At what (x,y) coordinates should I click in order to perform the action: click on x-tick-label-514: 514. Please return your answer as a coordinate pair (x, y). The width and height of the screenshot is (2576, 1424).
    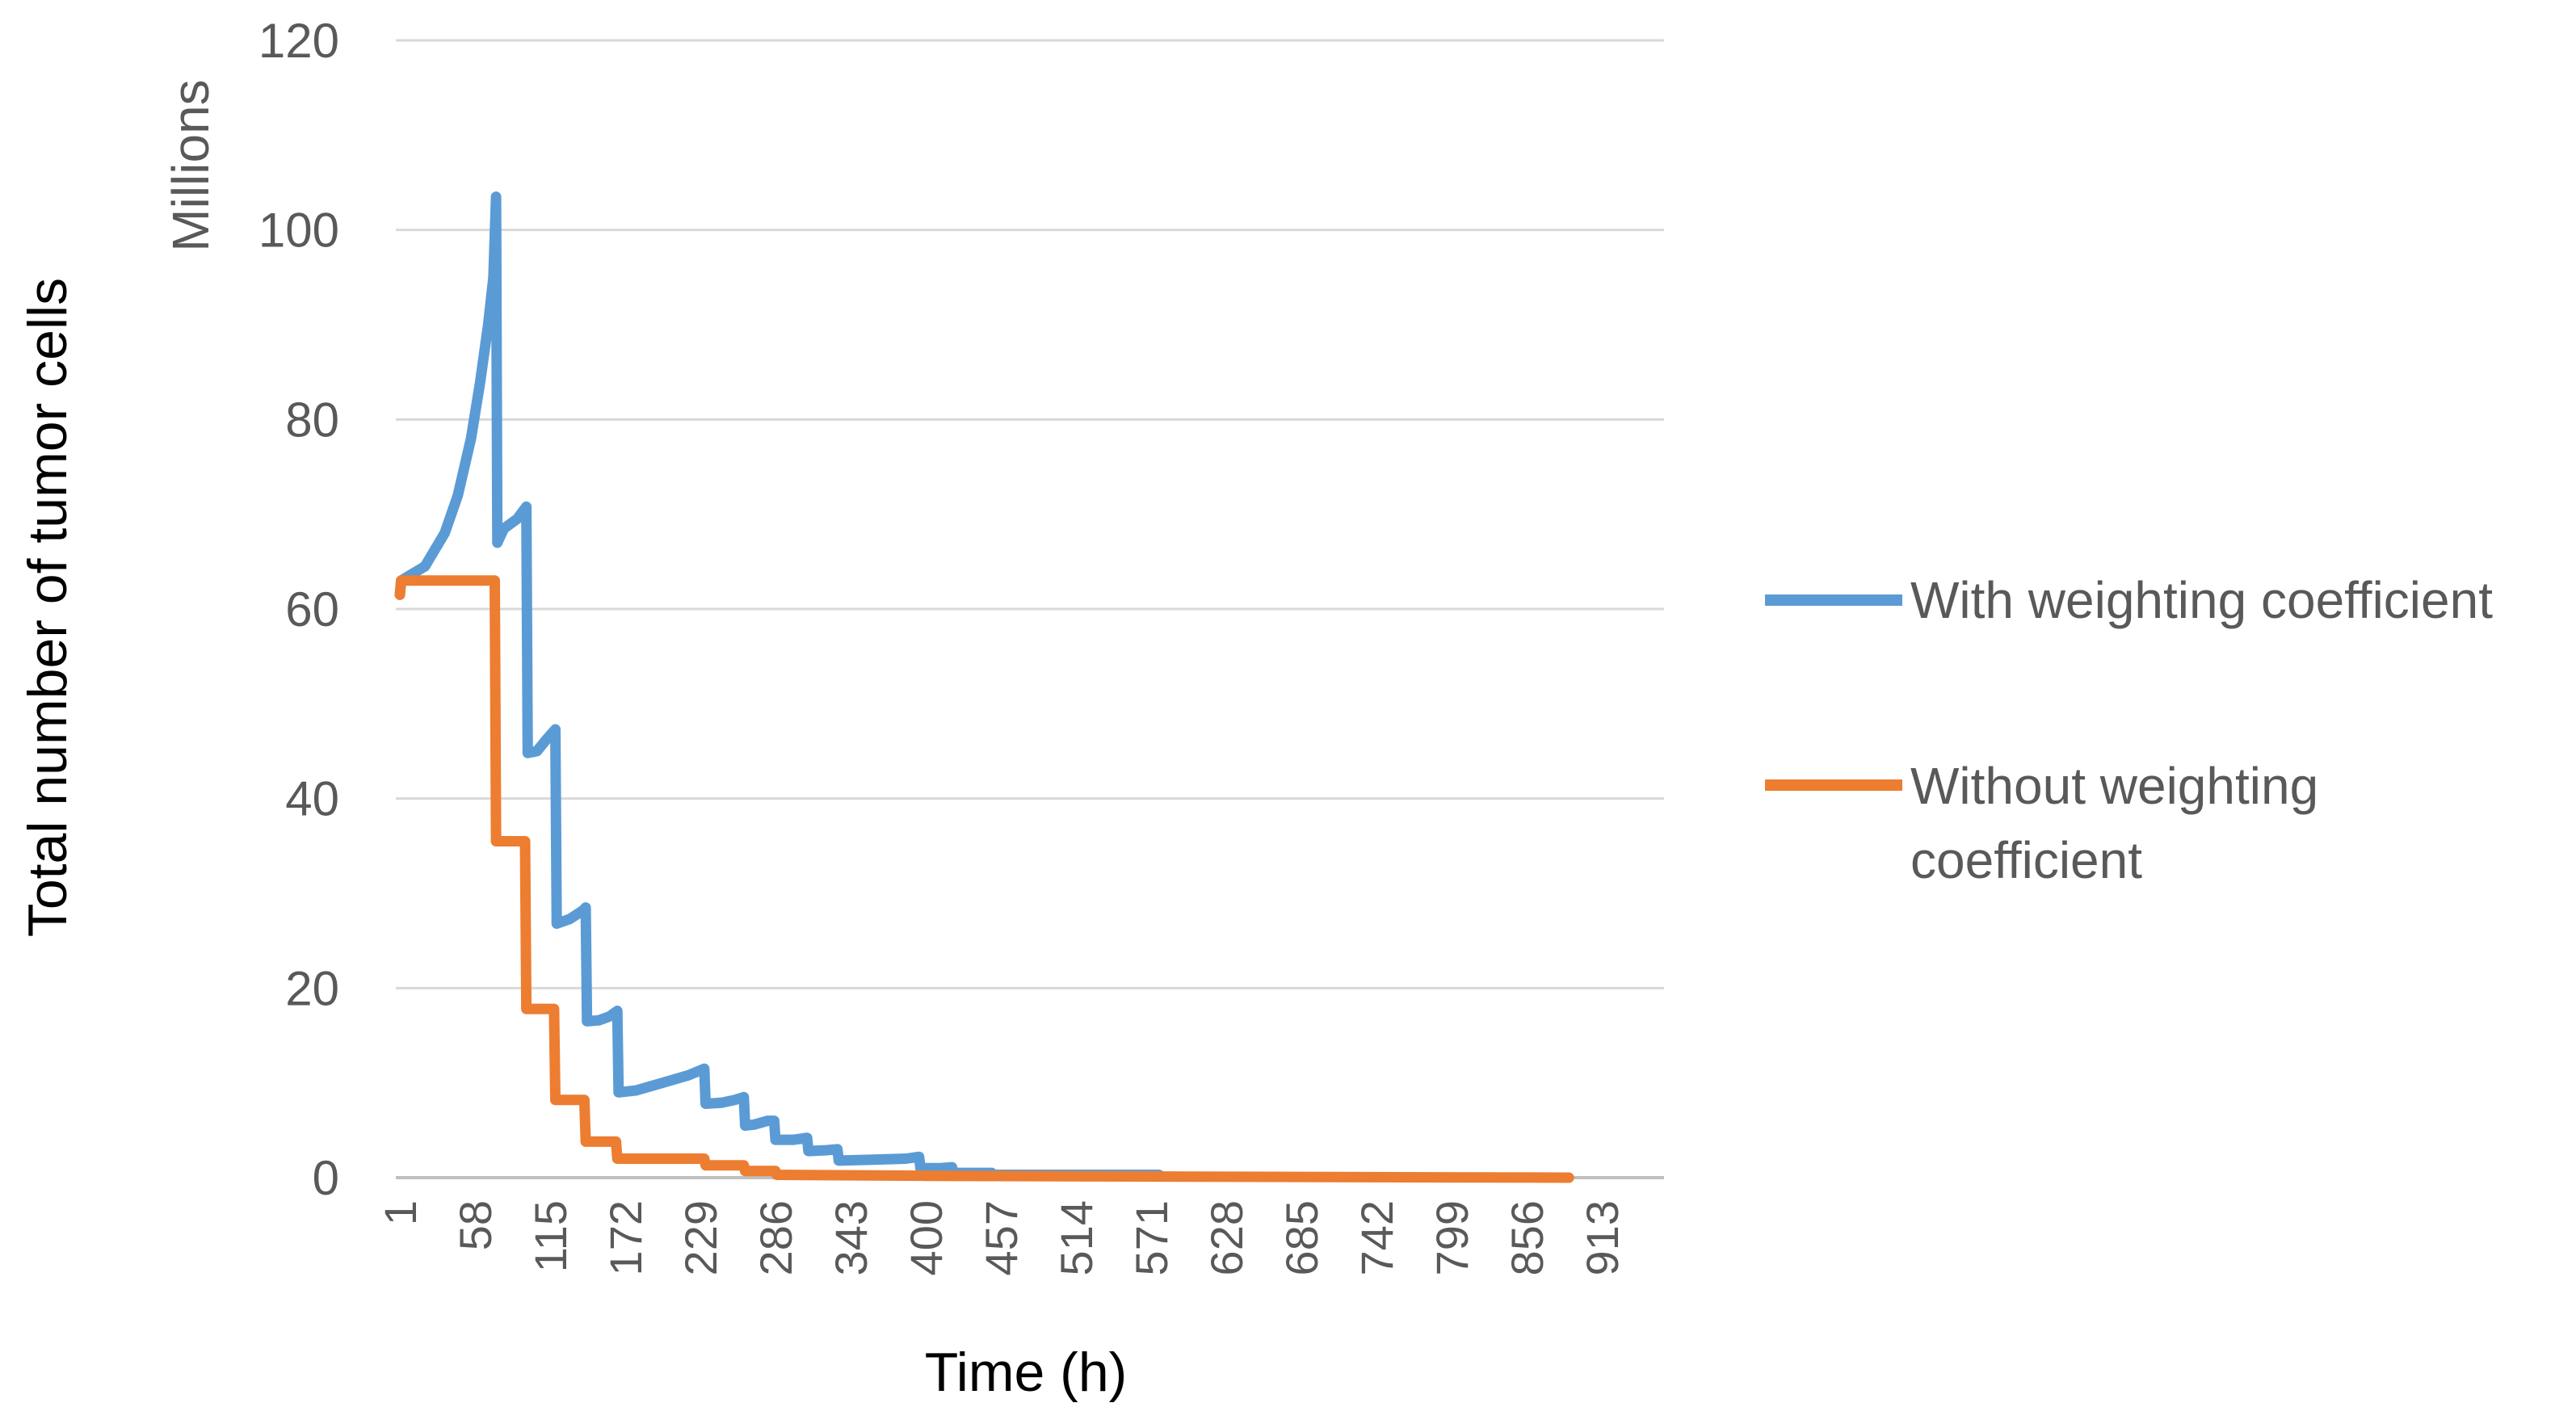
    Looking at the image, I should click on (1077, 1237).